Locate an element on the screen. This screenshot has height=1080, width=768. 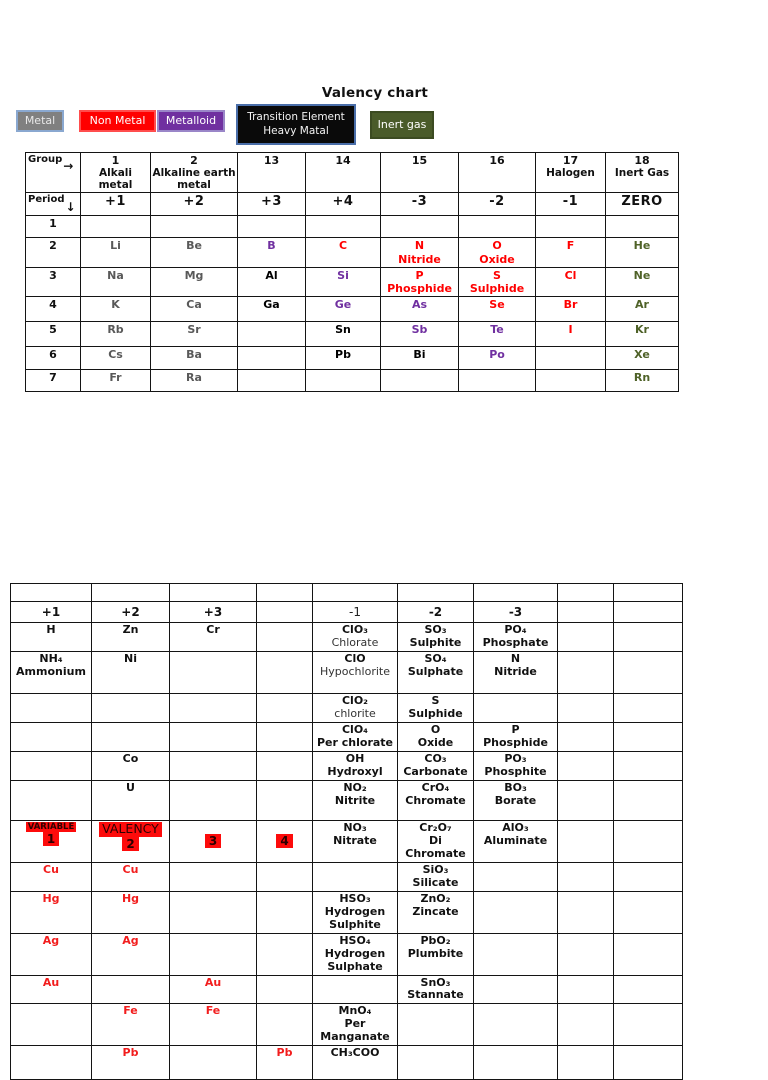
radical-line: SO₄ is located at coordinates (435, 658).